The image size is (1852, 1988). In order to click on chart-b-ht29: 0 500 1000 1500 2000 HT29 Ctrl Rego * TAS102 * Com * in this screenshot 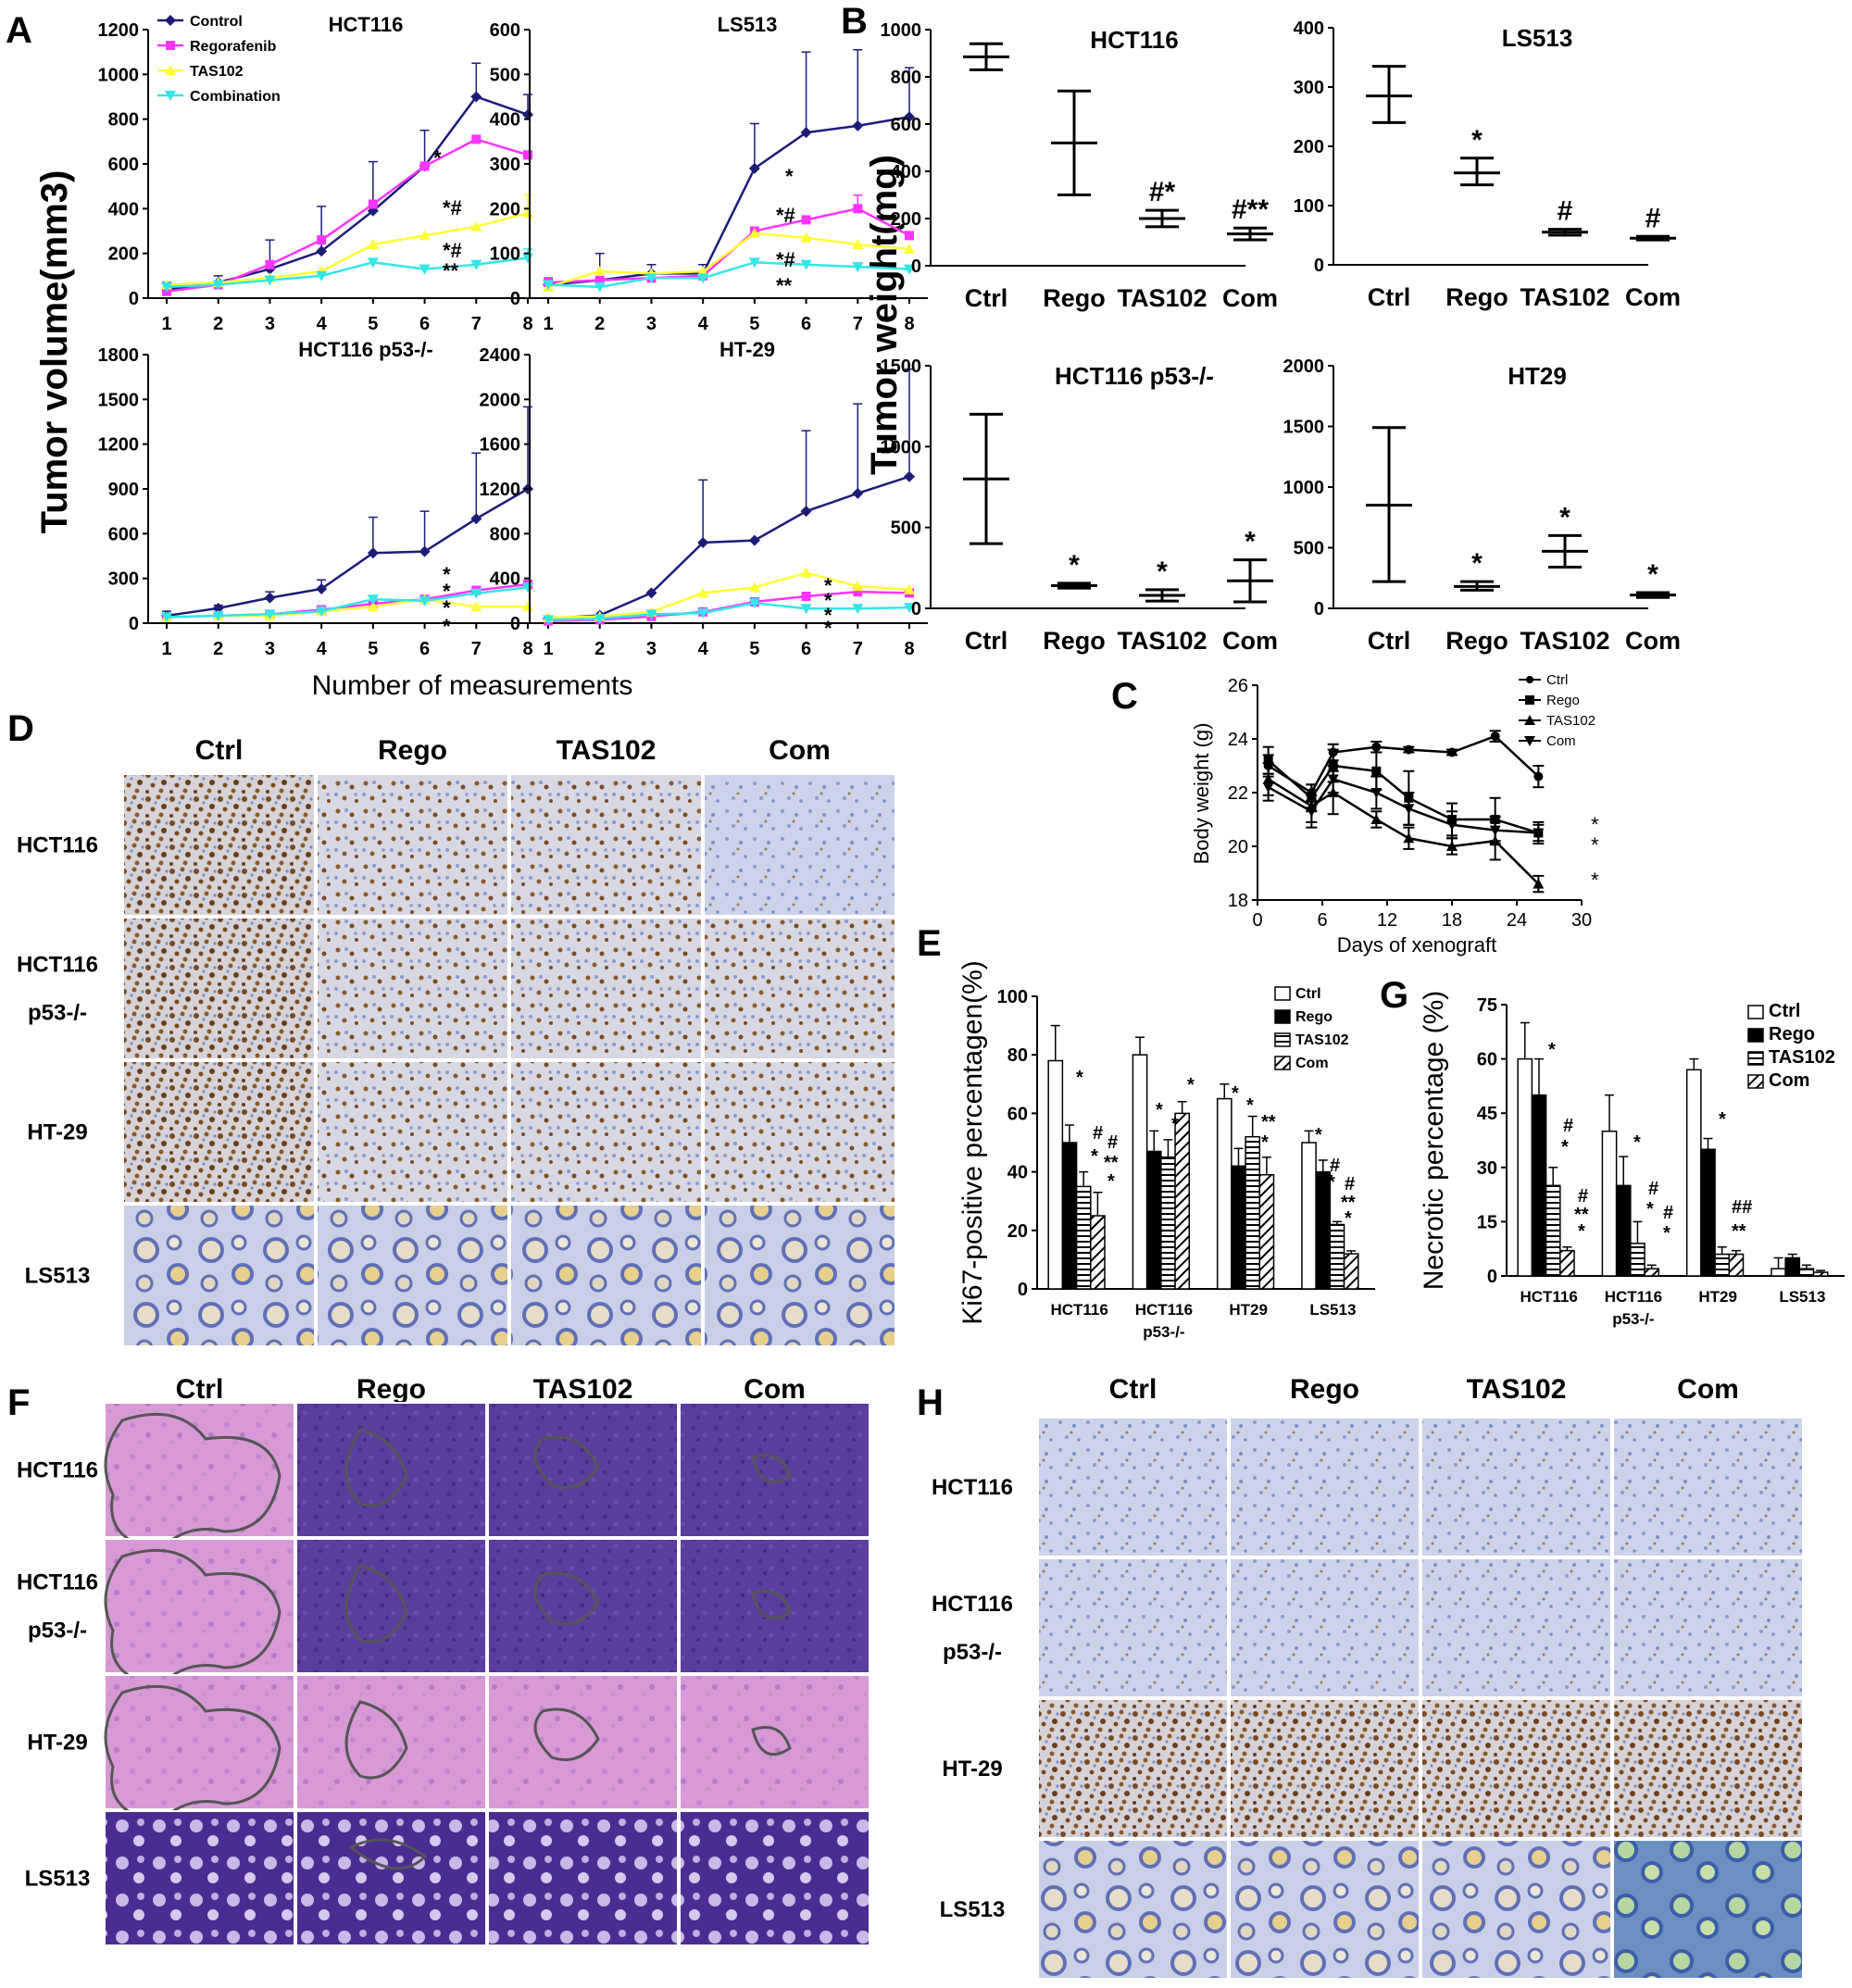, I will do `click(1482, 505)`.